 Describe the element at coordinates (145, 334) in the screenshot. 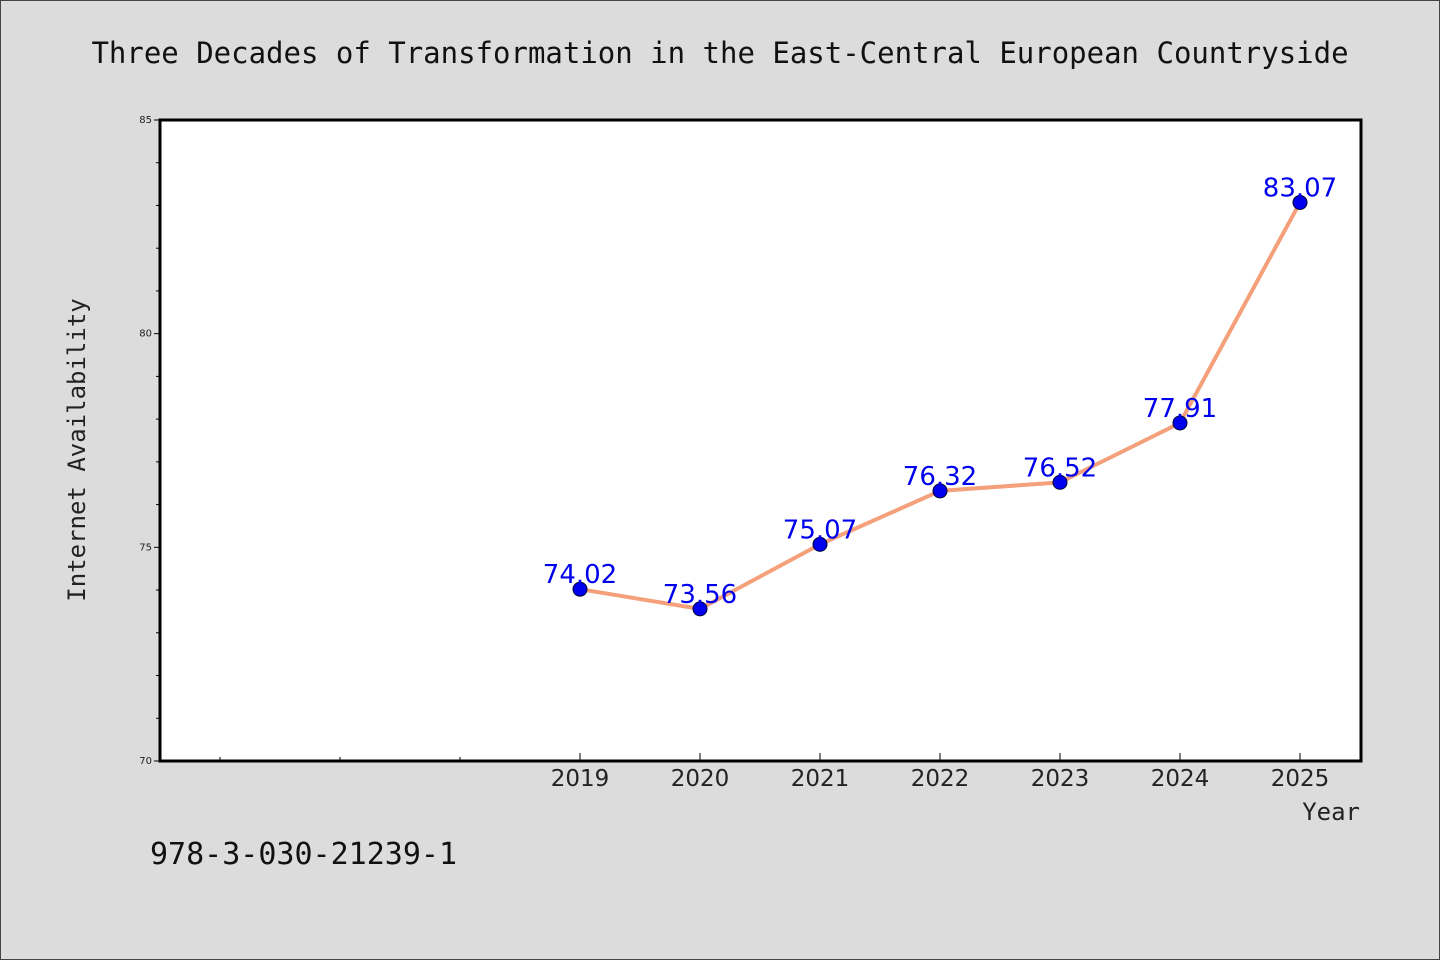

I see `y-tick-label: 80` at that location.